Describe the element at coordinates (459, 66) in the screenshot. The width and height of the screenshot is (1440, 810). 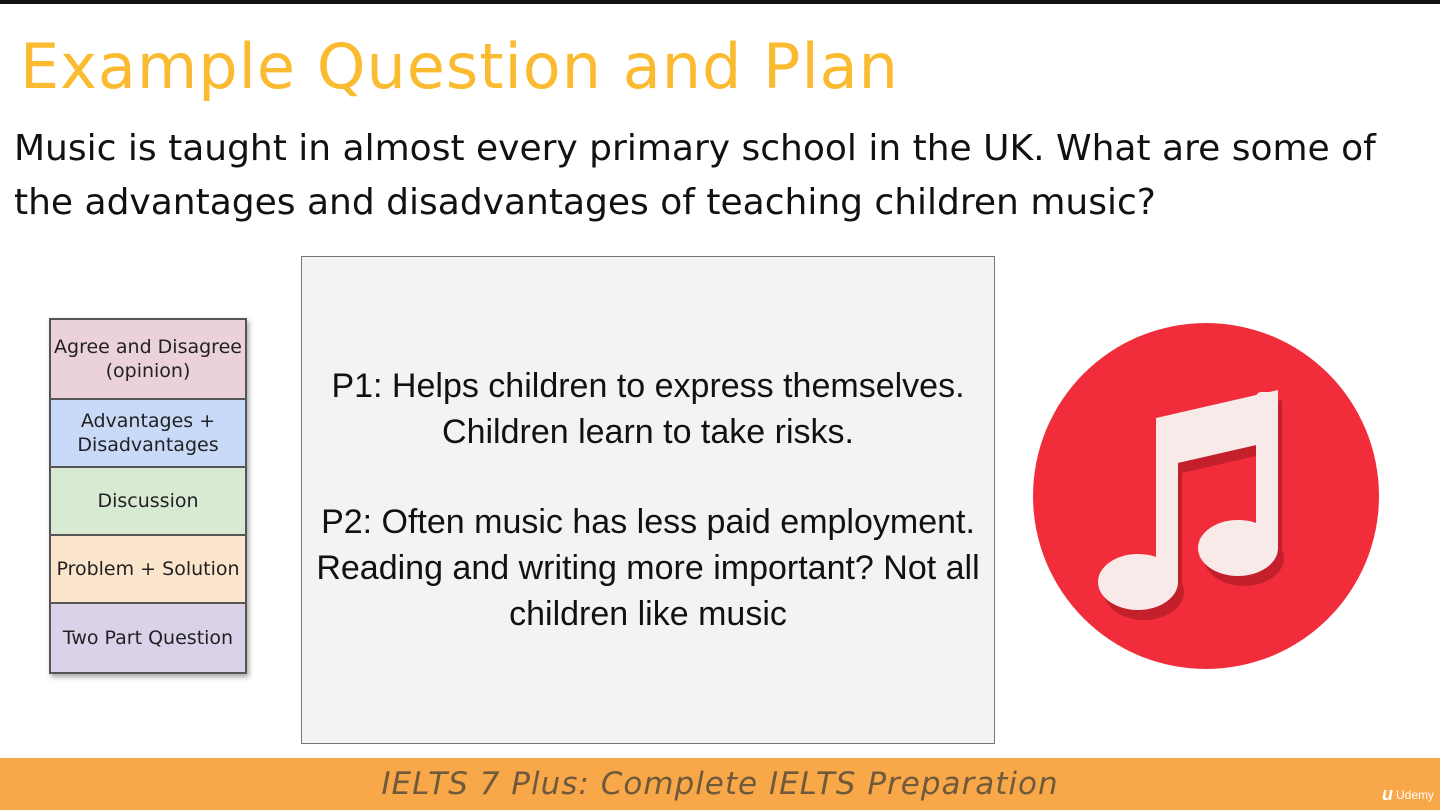
I see `slide-title: Example Question and Plan` at that location.